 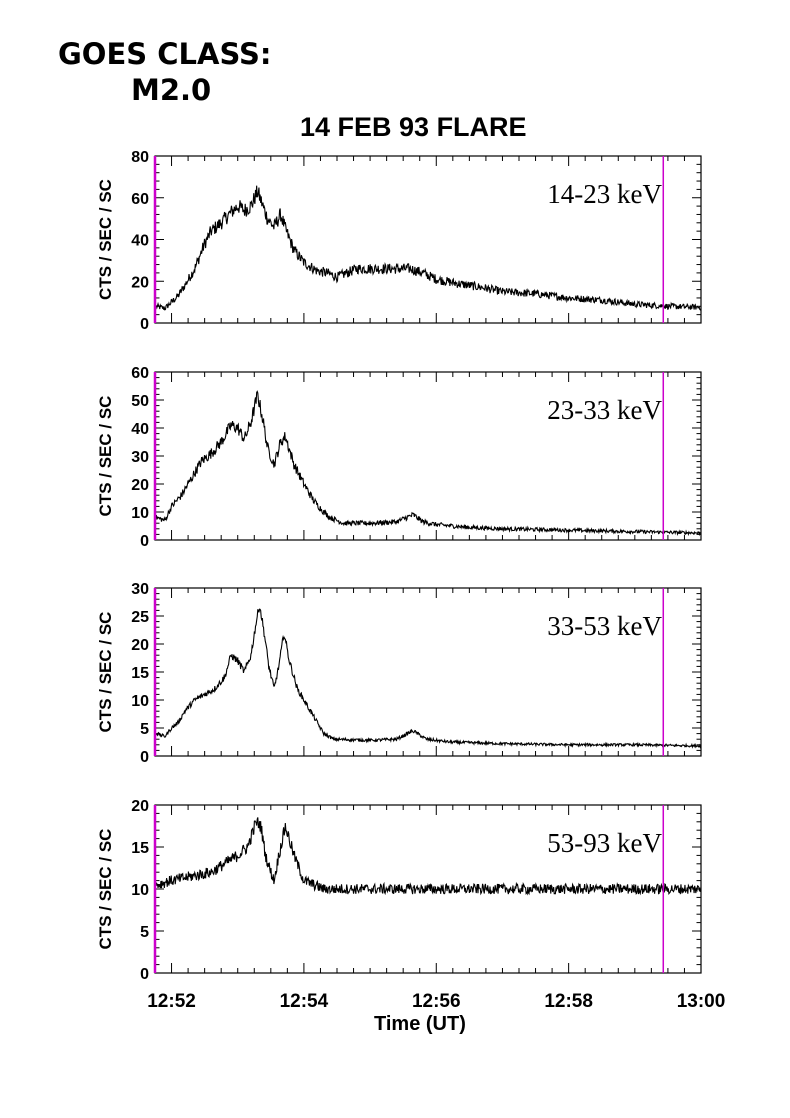 What do you see at coordinates (420, 1024) in the screenshot?
I see `x-axis-label: Time (UT)` at bounding box center [420, 1024].